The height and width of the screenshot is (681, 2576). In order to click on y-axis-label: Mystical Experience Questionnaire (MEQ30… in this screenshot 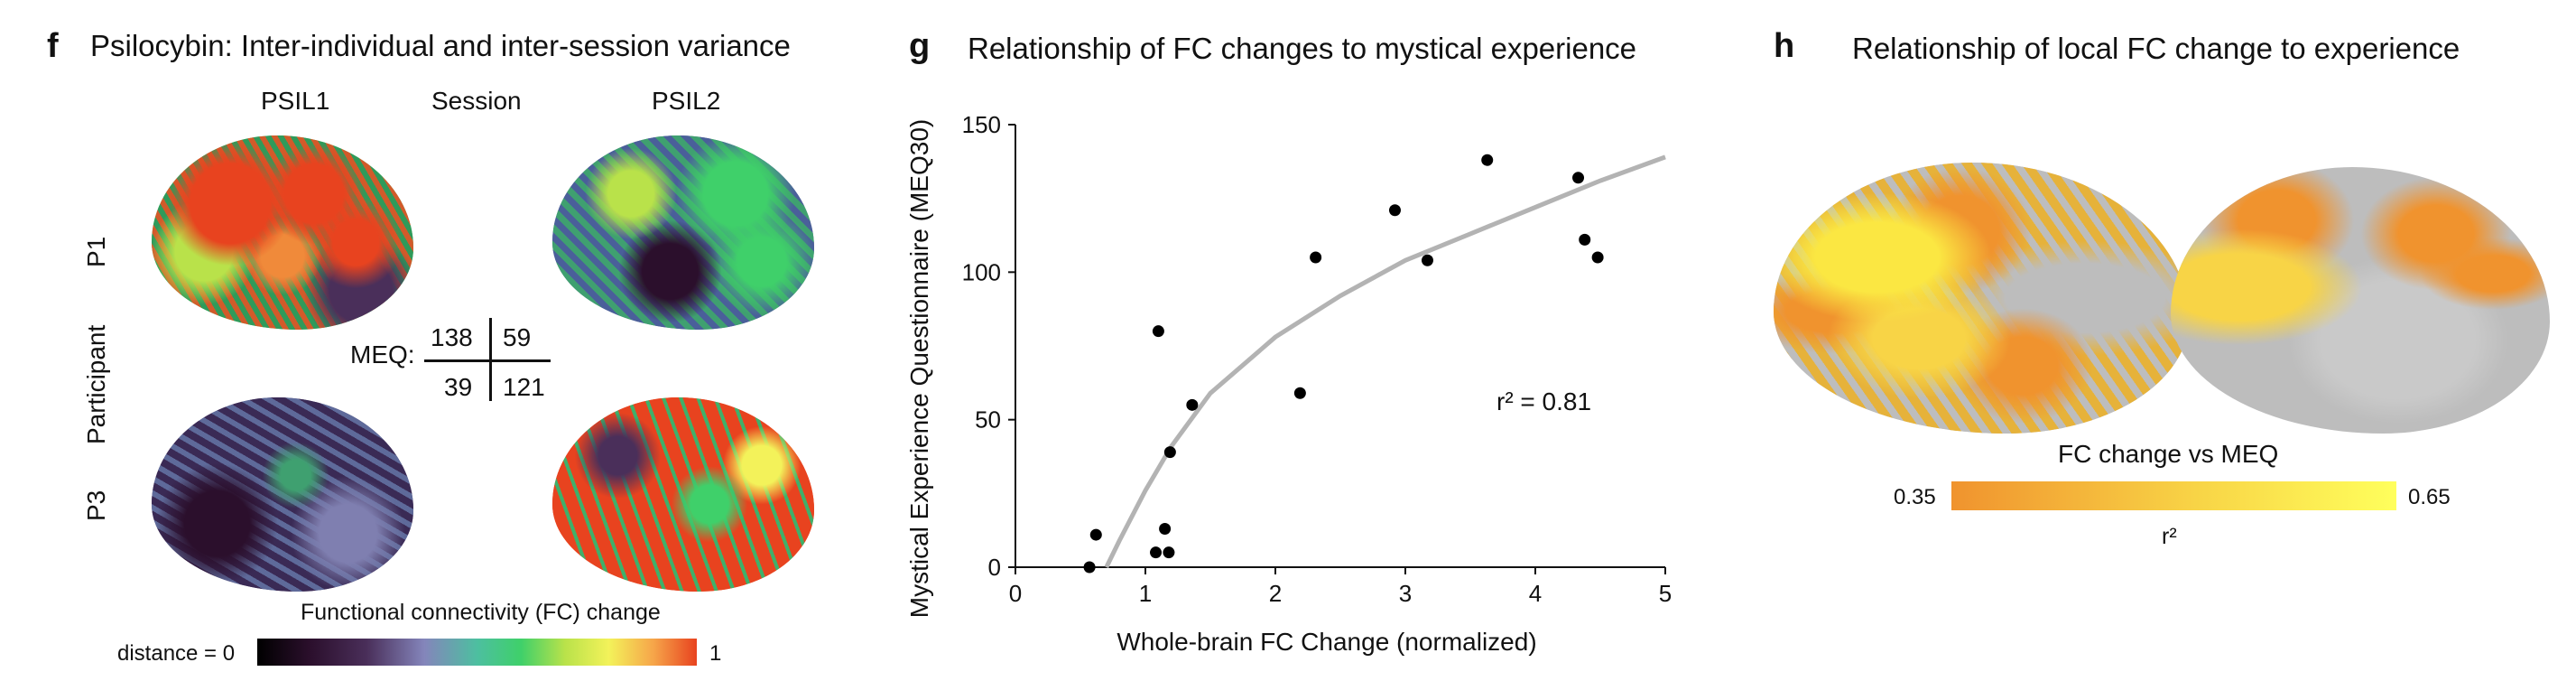, I will do `click(919, 368)`.